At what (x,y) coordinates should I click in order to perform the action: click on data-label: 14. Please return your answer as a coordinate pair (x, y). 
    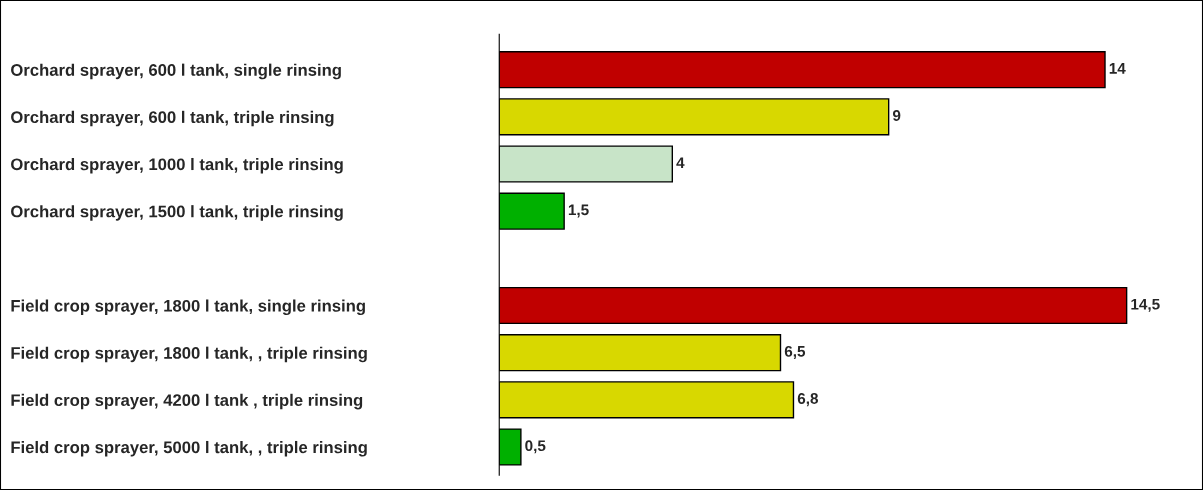
    Looking at the image, I should click on (1117, 68).